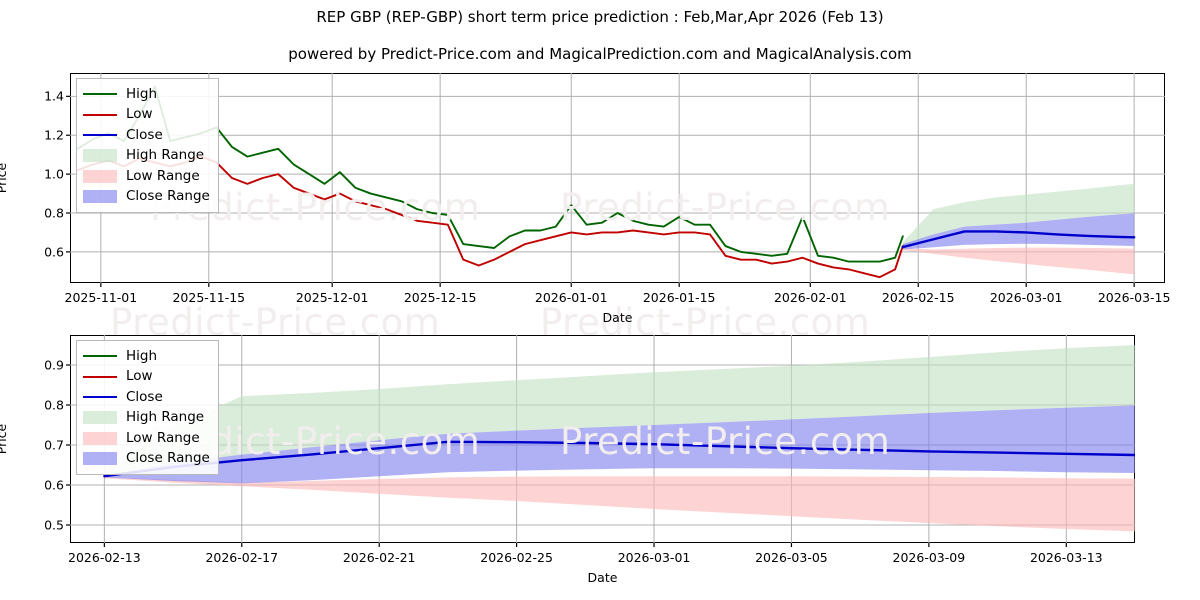 This screenshot has width=1200, height=600. What do you see at coordinates (1134, 297) in the screenshot?
I see `x-axis-tick: 2026-03-15` at bounding box center [1134, 297].